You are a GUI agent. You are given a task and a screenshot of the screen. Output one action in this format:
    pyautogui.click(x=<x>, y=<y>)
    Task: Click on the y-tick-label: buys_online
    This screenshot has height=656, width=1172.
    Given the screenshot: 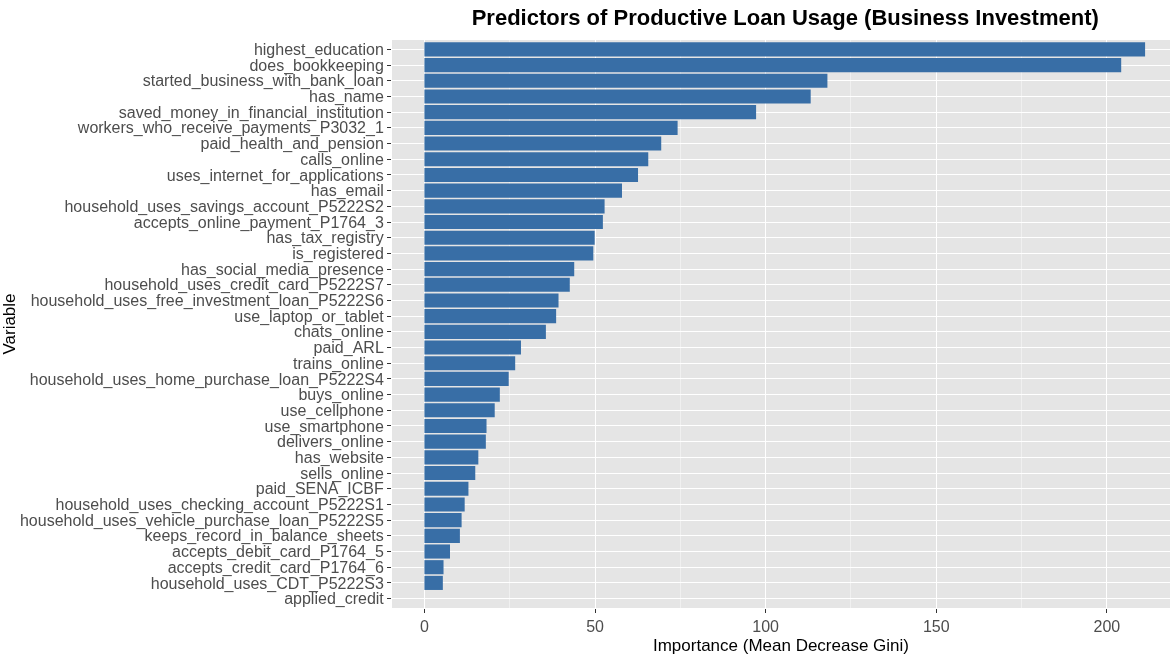 What is the action you would take?
    pyautogui.click(x=341, y=395)
    